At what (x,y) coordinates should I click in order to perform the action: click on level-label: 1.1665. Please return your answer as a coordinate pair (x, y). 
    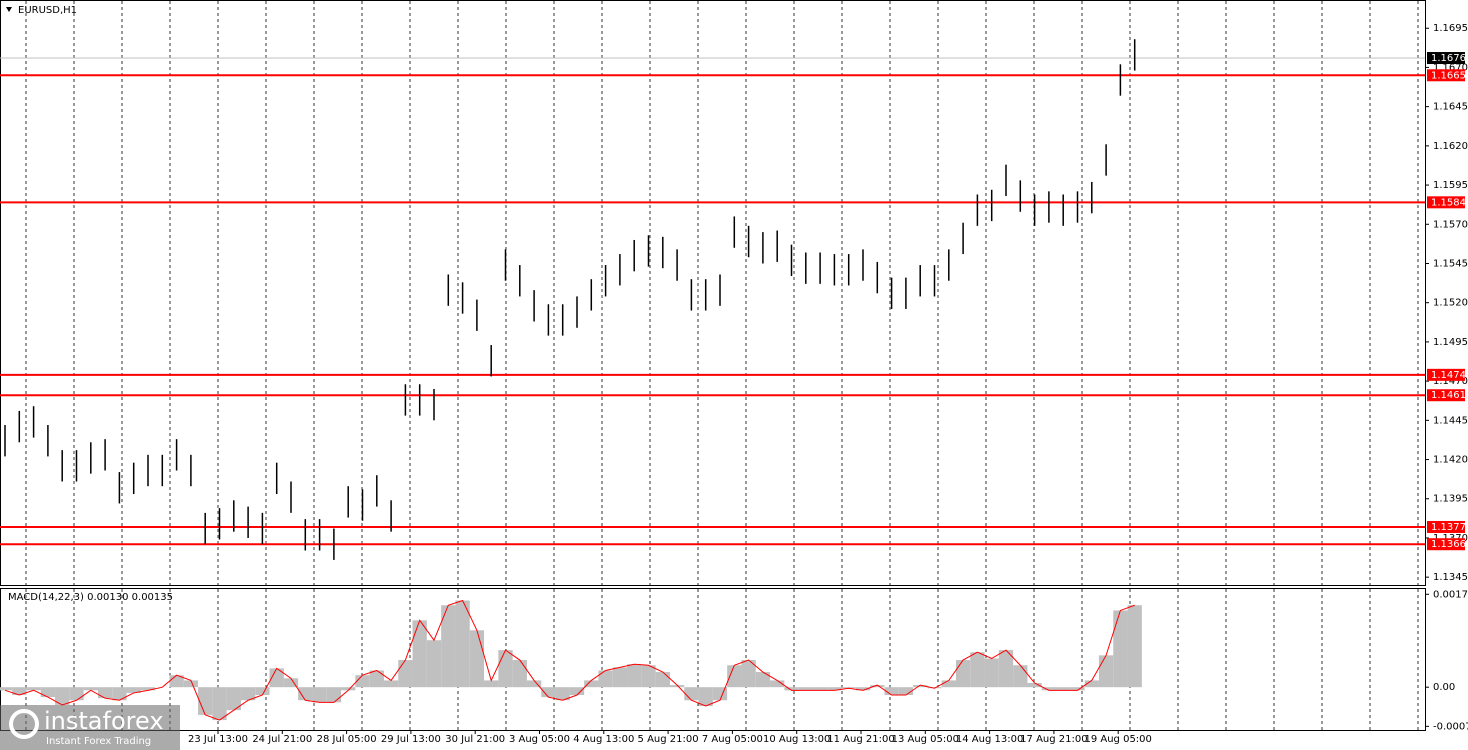
    Looking at the image, I should click on (1448, 75).